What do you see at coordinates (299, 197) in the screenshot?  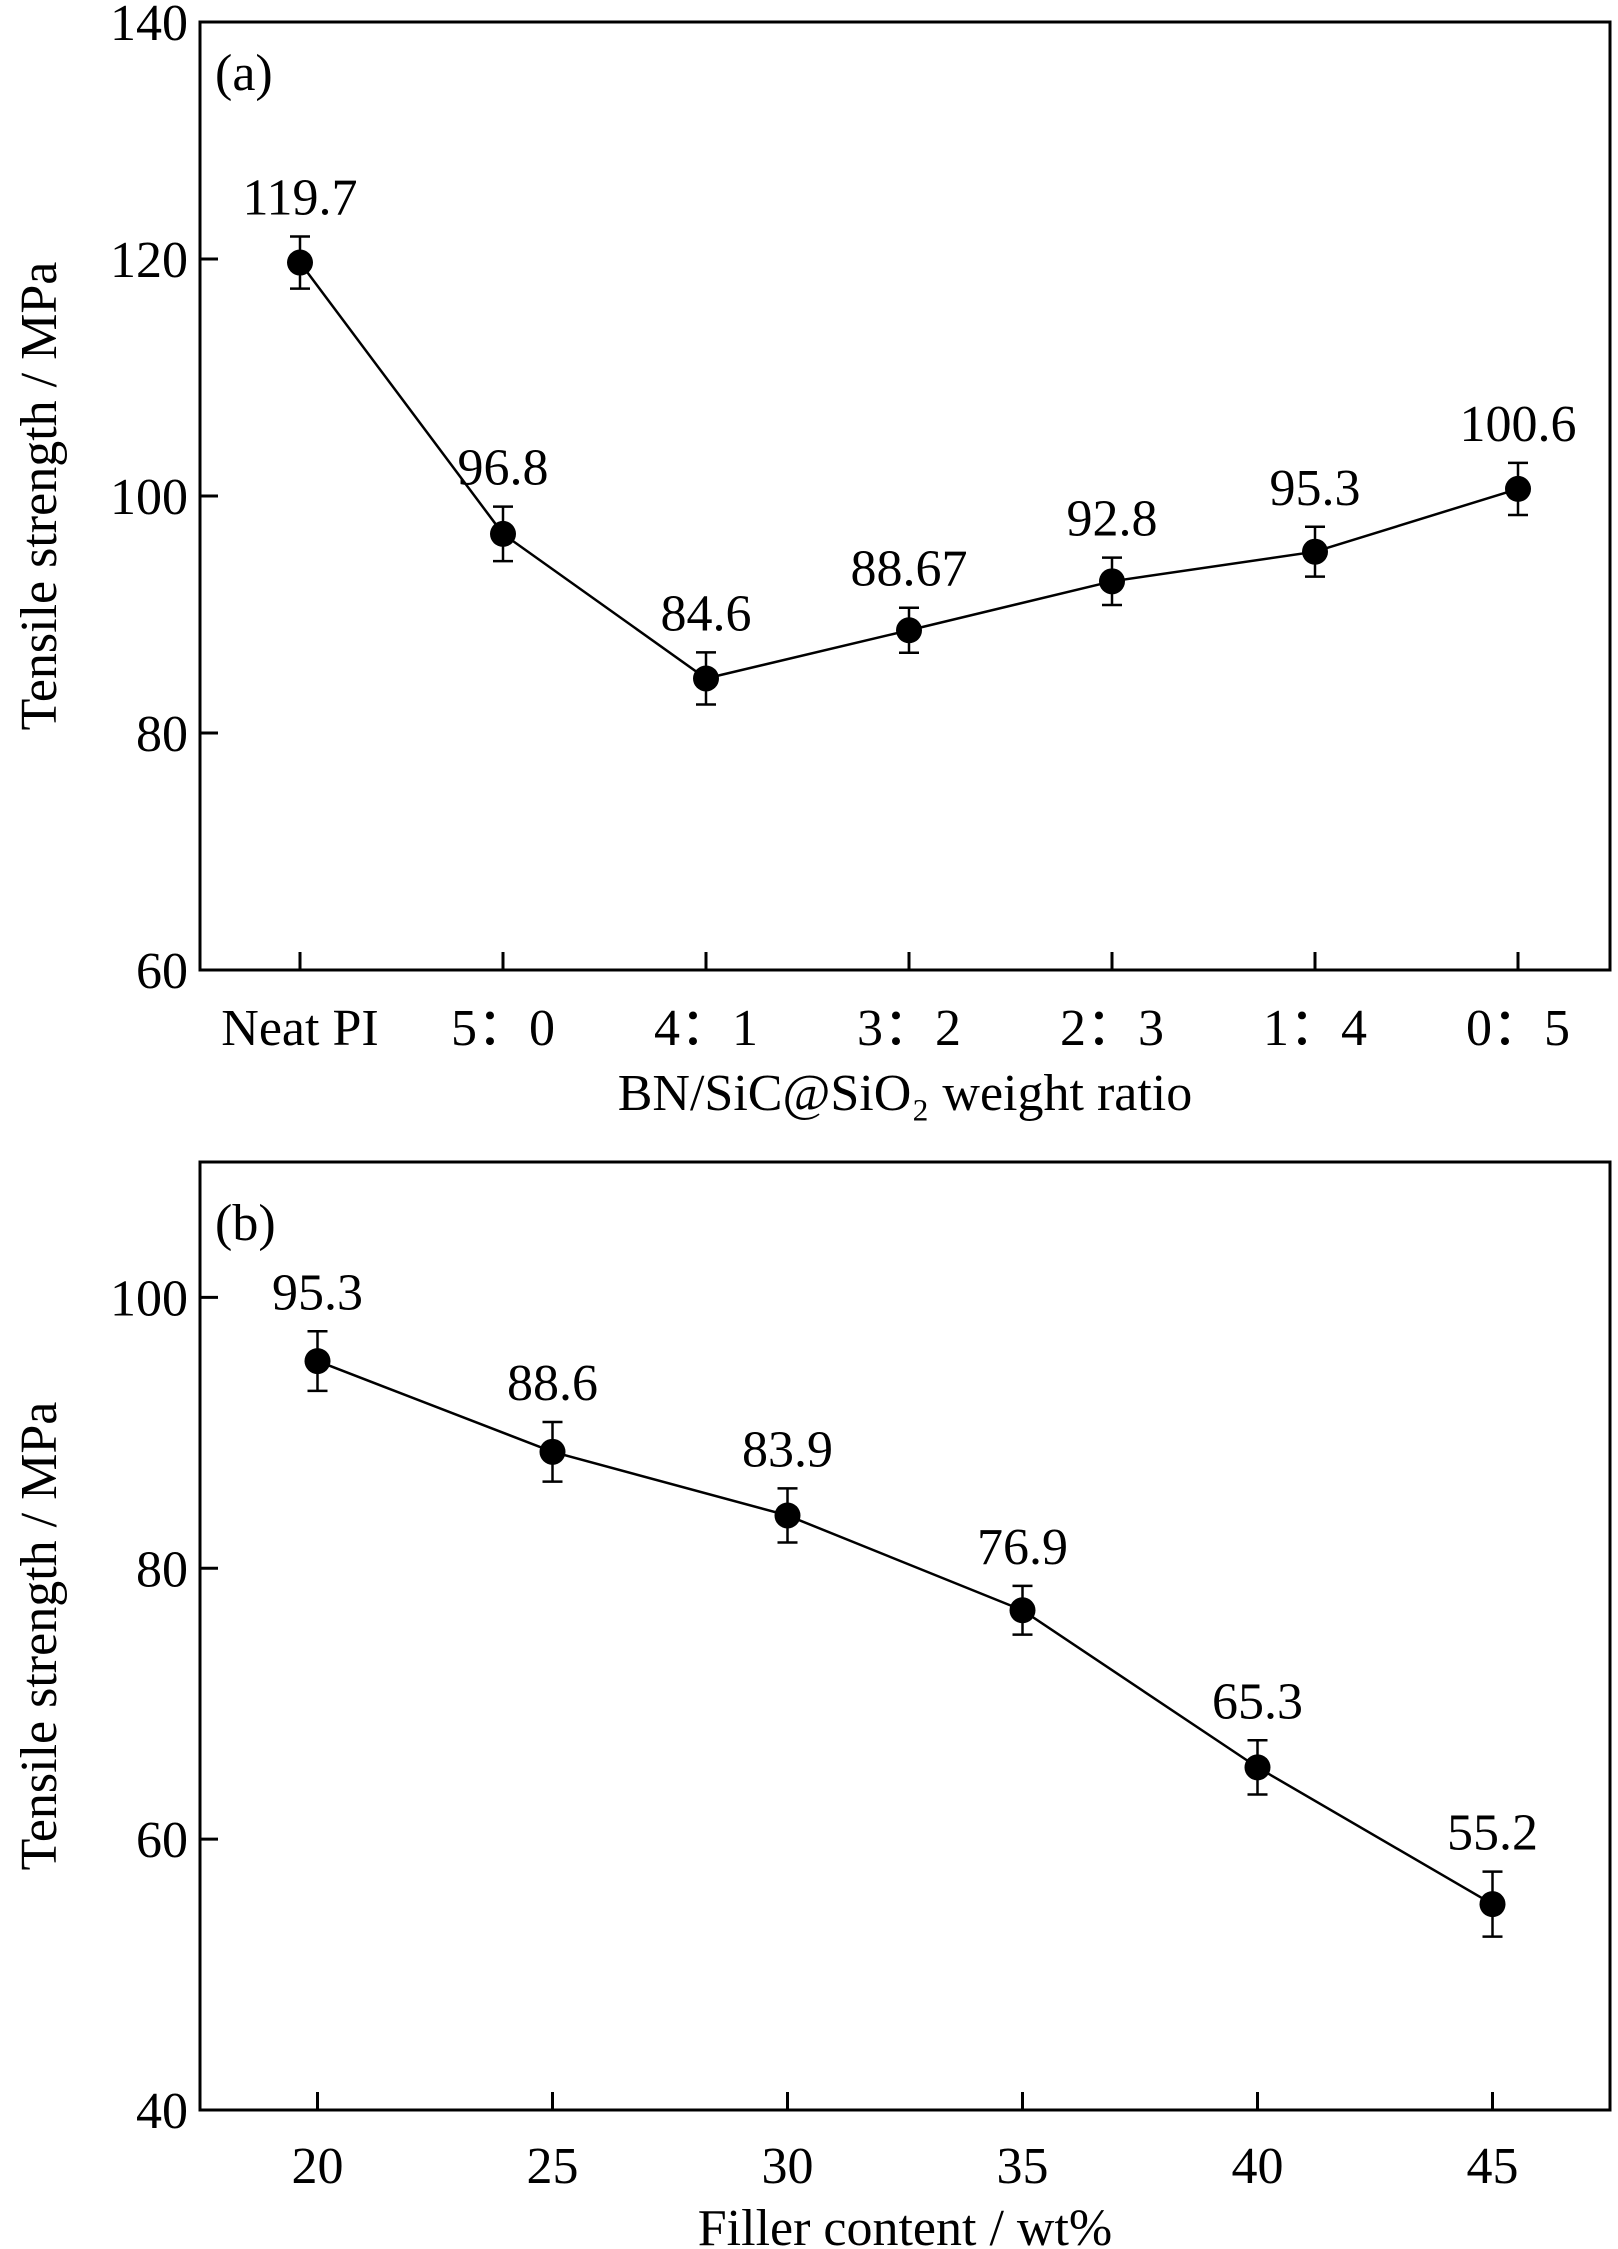 I see `data-label: 119.7` at bounding box center [299, 197].